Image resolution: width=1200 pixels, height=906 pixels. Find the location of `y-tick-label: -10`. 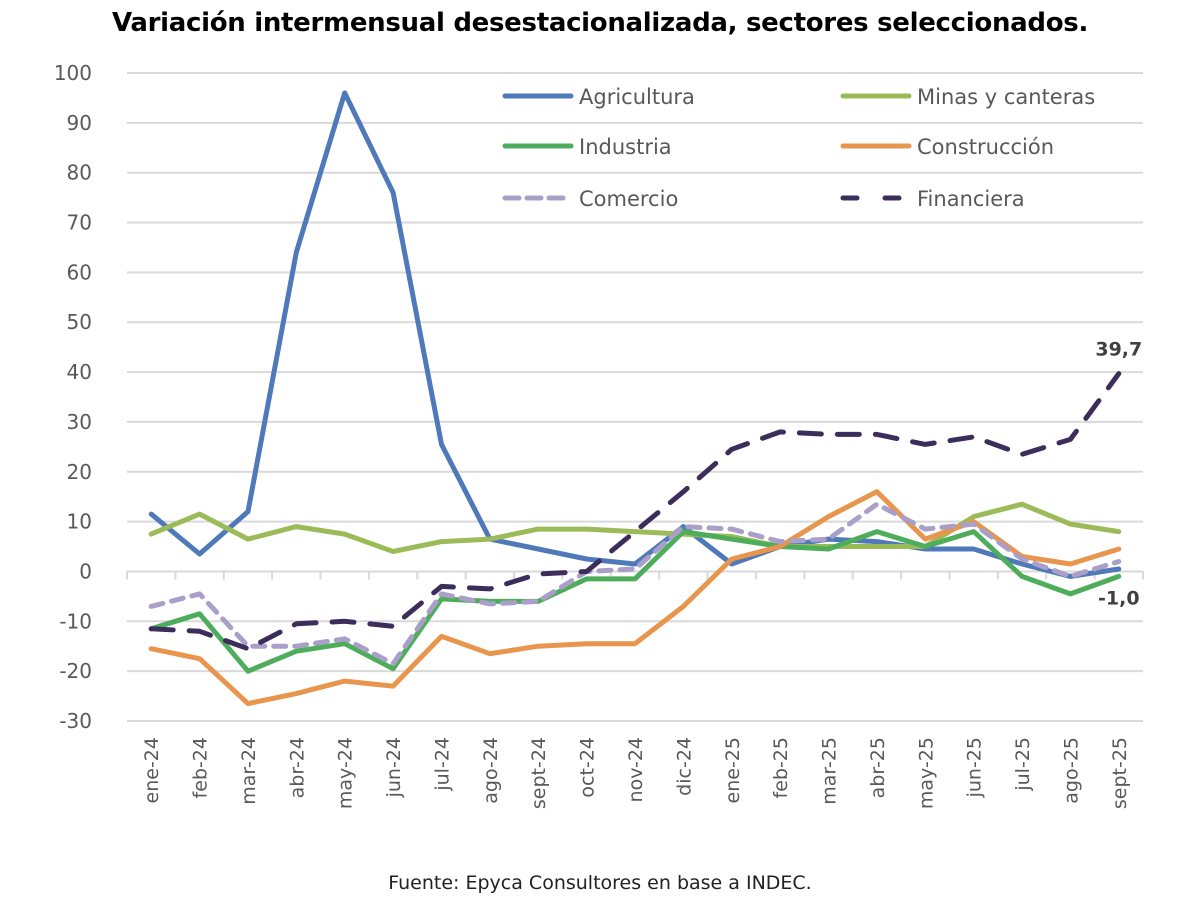

y-tick-label: -10 is located at coordinates (75, 621).